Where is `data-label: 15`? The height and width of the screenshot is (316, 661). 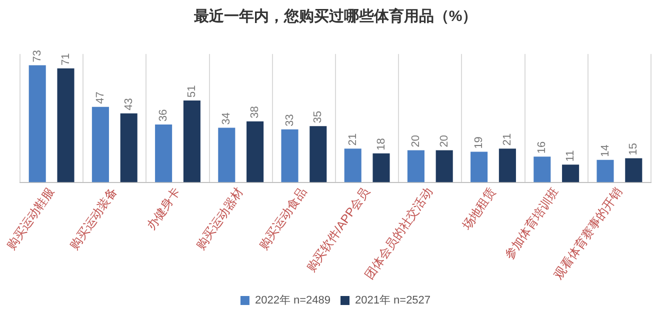
data-label: 15 is located at coordinates (634, 149).